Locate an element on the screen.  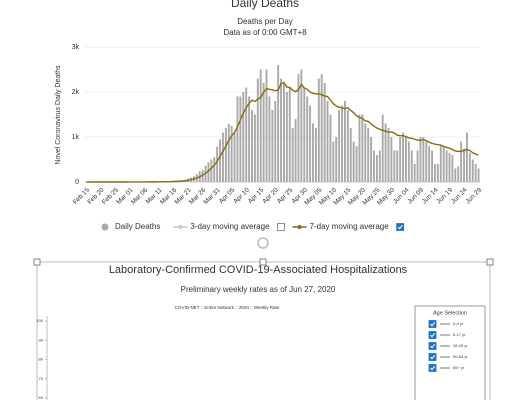
y-tick-label: 0 is located at coordinates (77, 182).